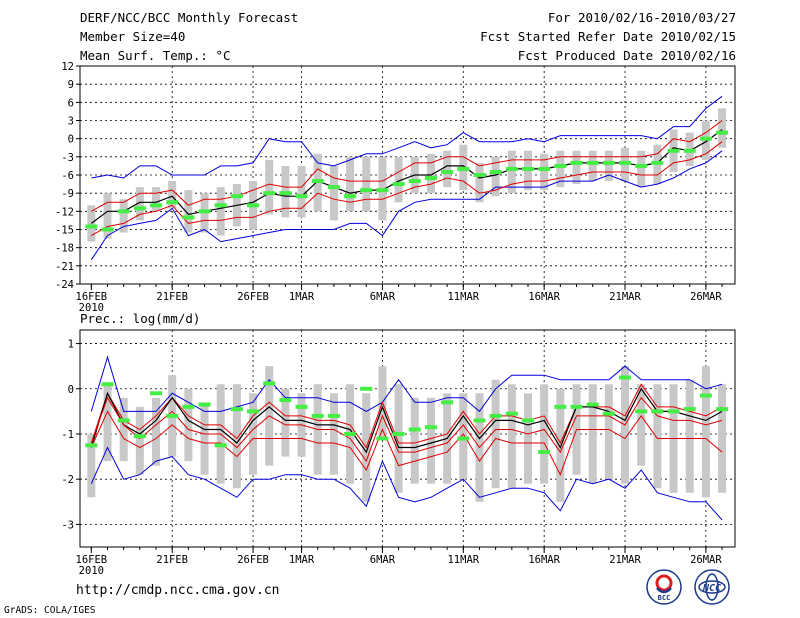  Describe the element at coordinates (155, 55) in the screenshot. I see `variable-label: Mean Surf. Temp.: °C` at that location.